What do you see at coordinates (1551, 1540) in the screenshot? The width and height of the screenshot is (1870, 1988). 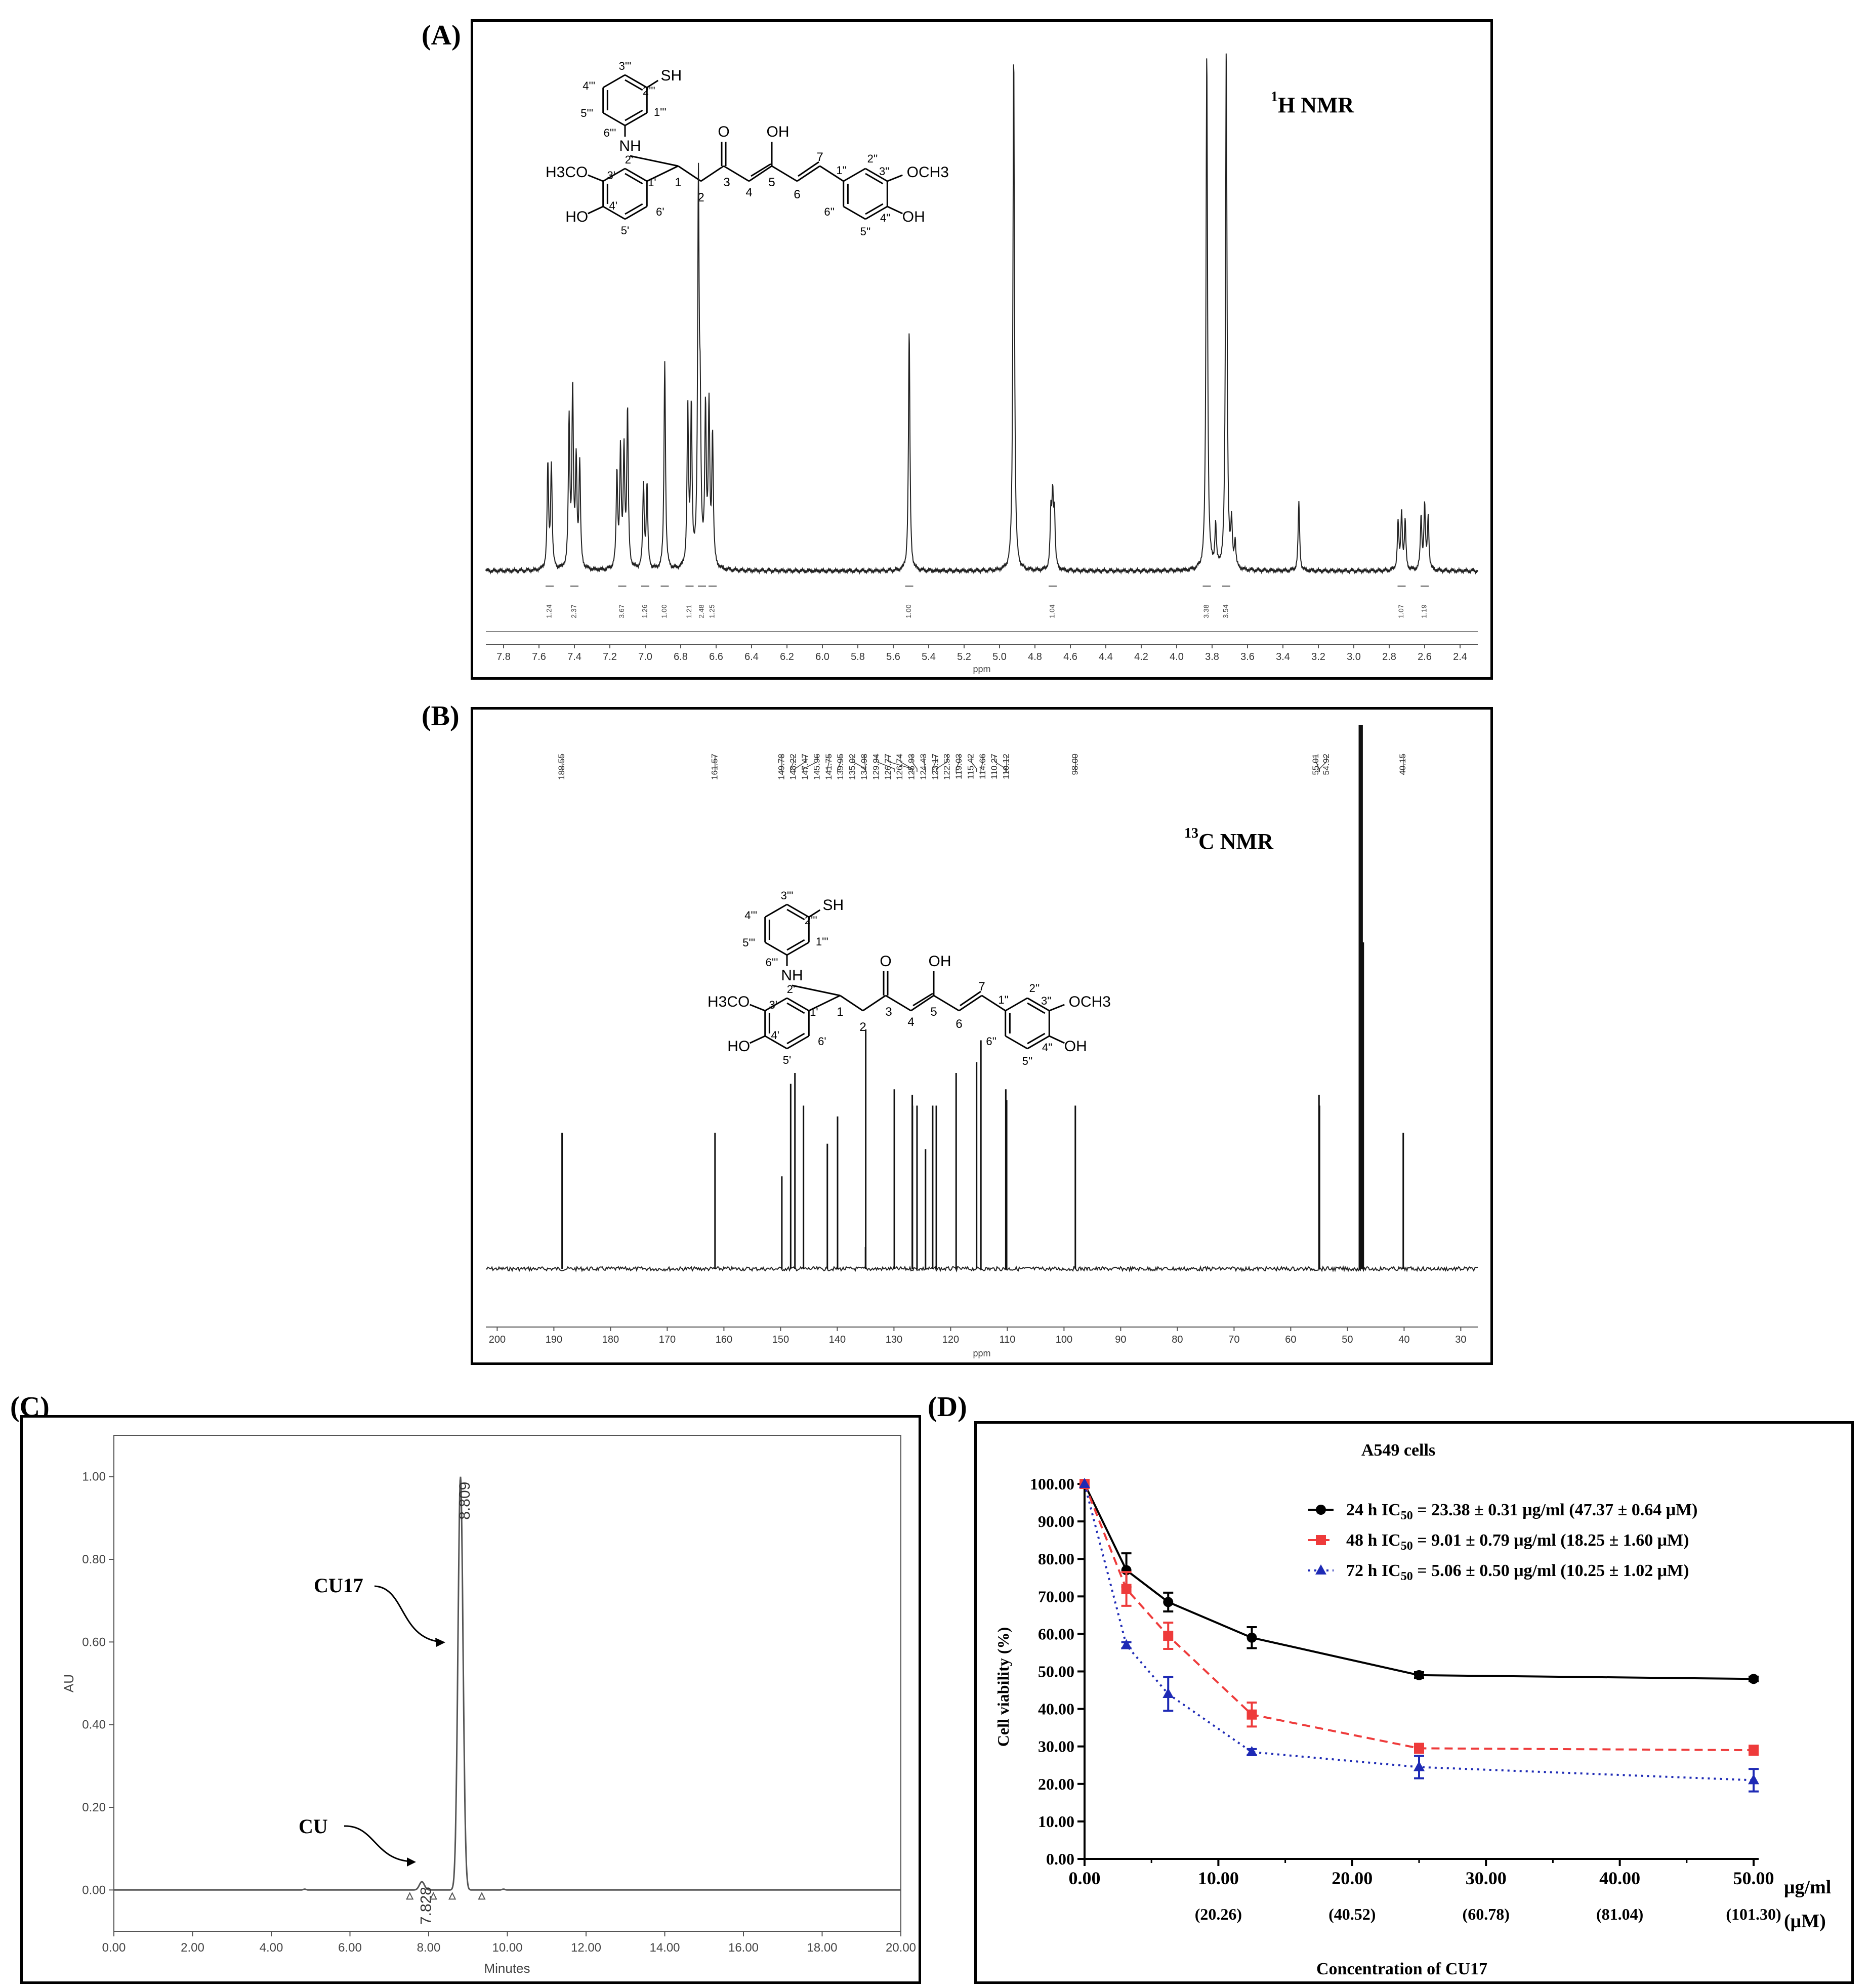 I see `legend-ic-value: = 9.01 ± 0.79 μg/ml (18.25 ± 1.60 μM)` at bounding box center [1551, 1540].